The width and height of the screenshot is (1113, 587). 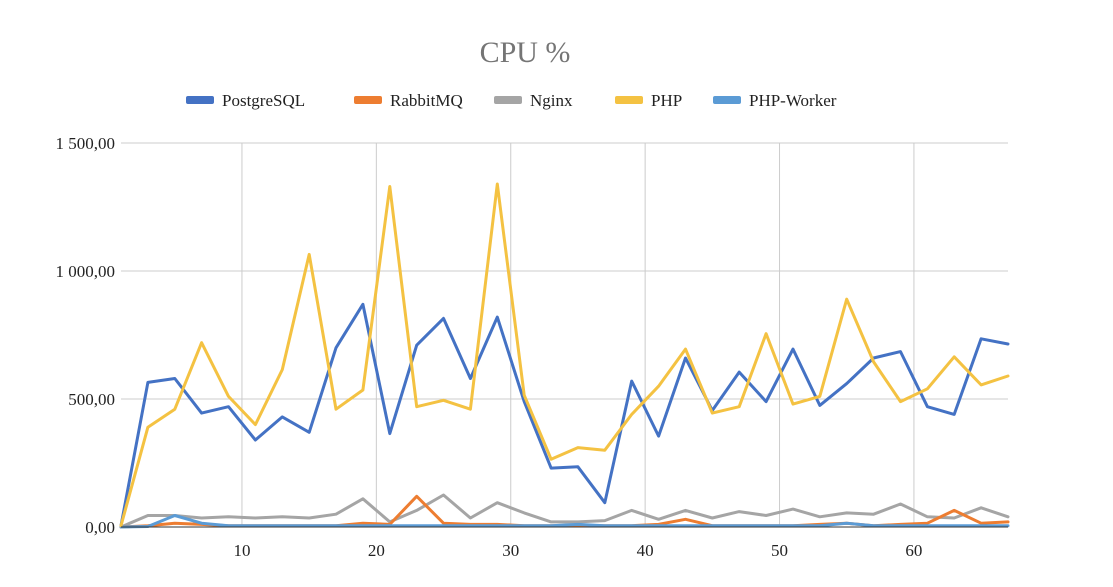 What do you see at coordinates (86, 271) in the screenshot?
I see `y-tick-label: 1 000,00` at bounding box center [86, 271].